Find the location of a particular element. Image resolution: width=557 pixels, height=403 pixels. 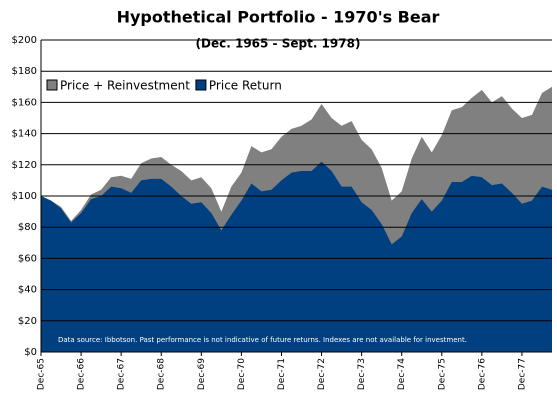

y-tick-label: $160 is located at coordinates (24, 102).